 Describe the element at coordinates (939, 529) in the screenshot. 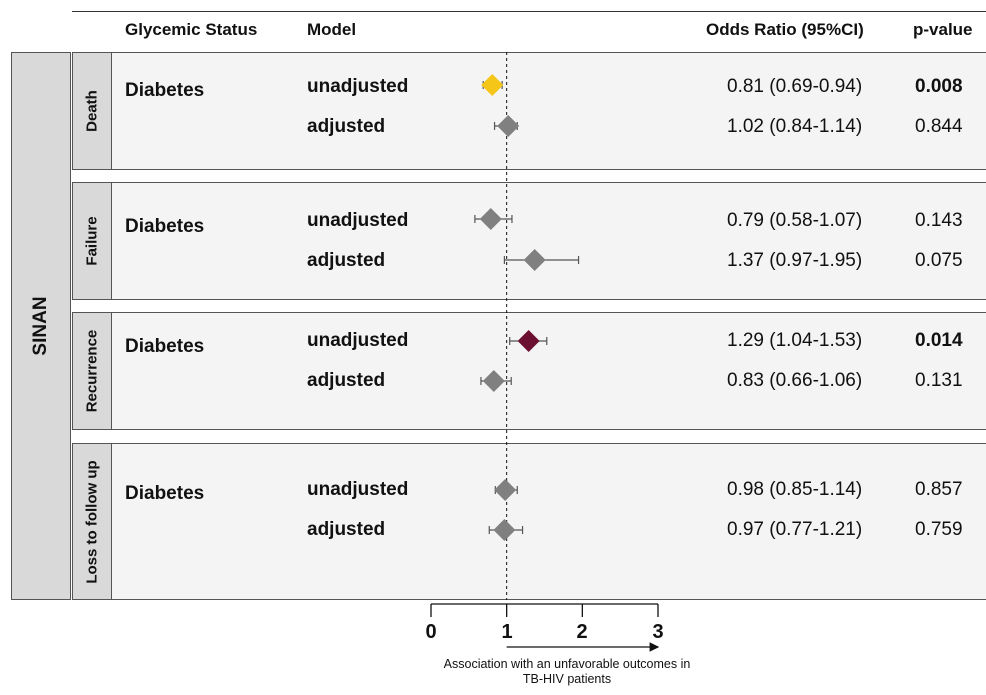

I see `p-value-text: 0.759` at that location.